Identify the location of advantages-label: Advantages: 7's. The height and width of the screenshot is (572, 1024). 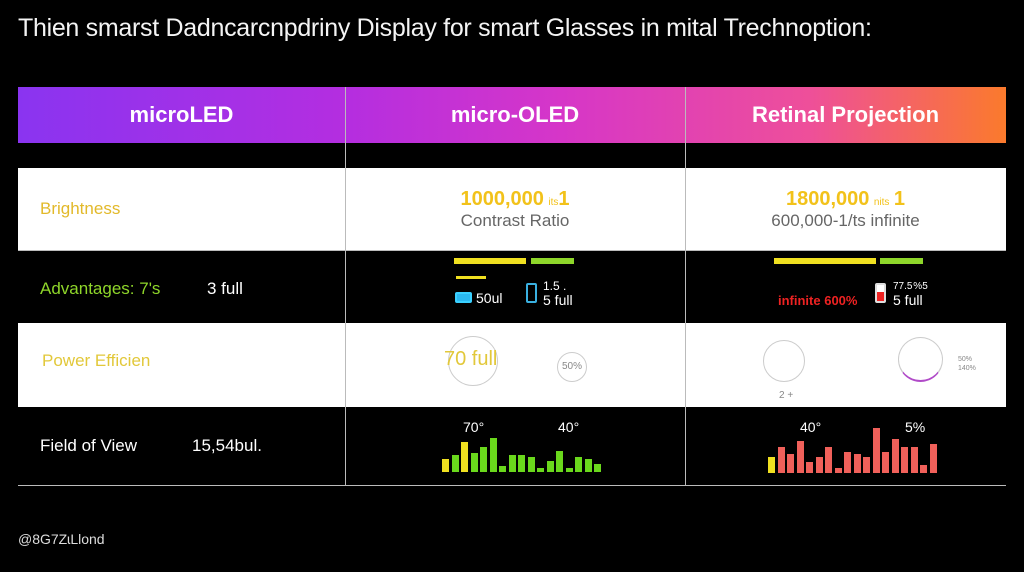
(100, 288).